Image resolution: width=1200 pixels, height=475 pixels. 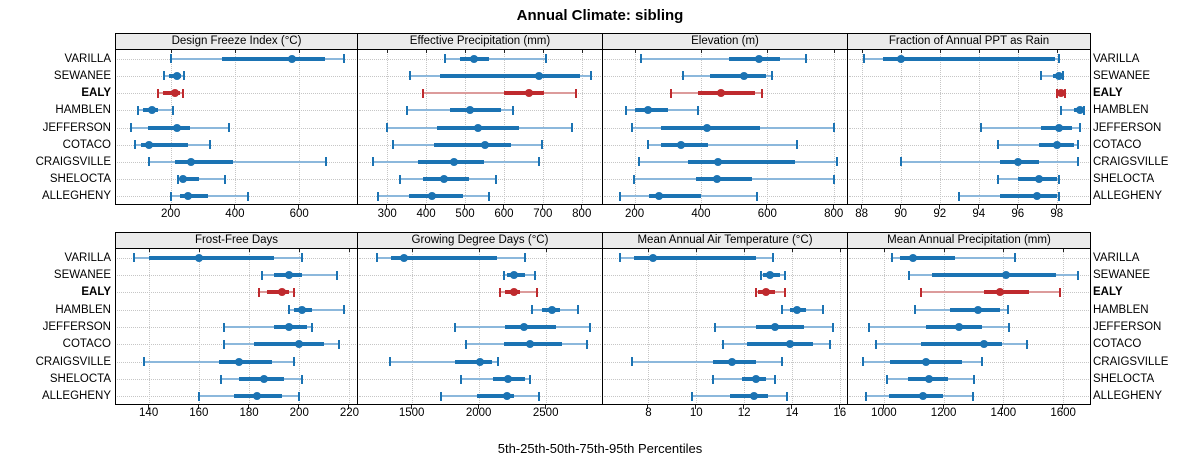 I want to click on row-label-left-jefferson: JEFFERSON, so click(x=76, y=327).